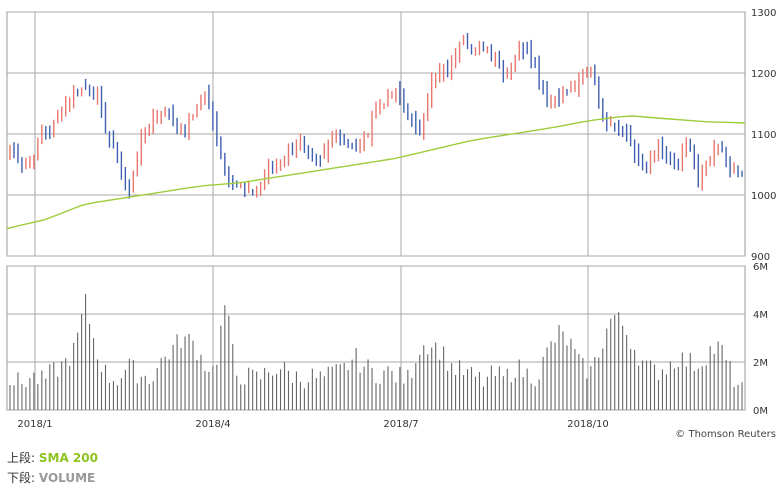 Image resolution: width=780 pixels, height=488 pixels. I want to click on volume-tick-label: 6M, so click(760, 267).